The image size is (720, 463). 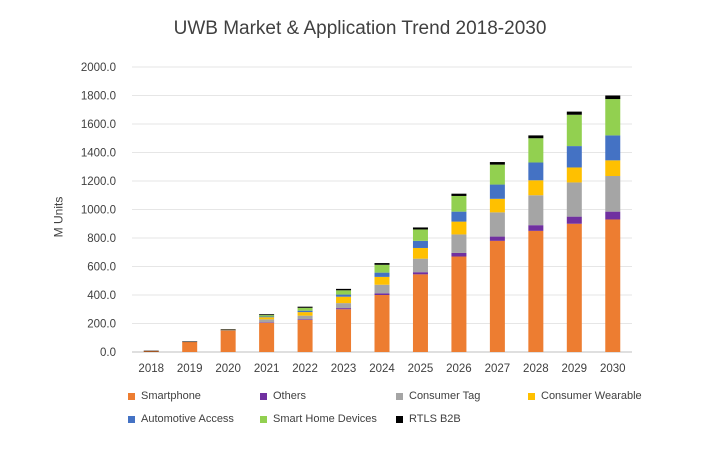 What do you see at coordinates (459, 369) in the screenshot?
I see `x-tick-label: 2026` at bounding box center [459, 369].